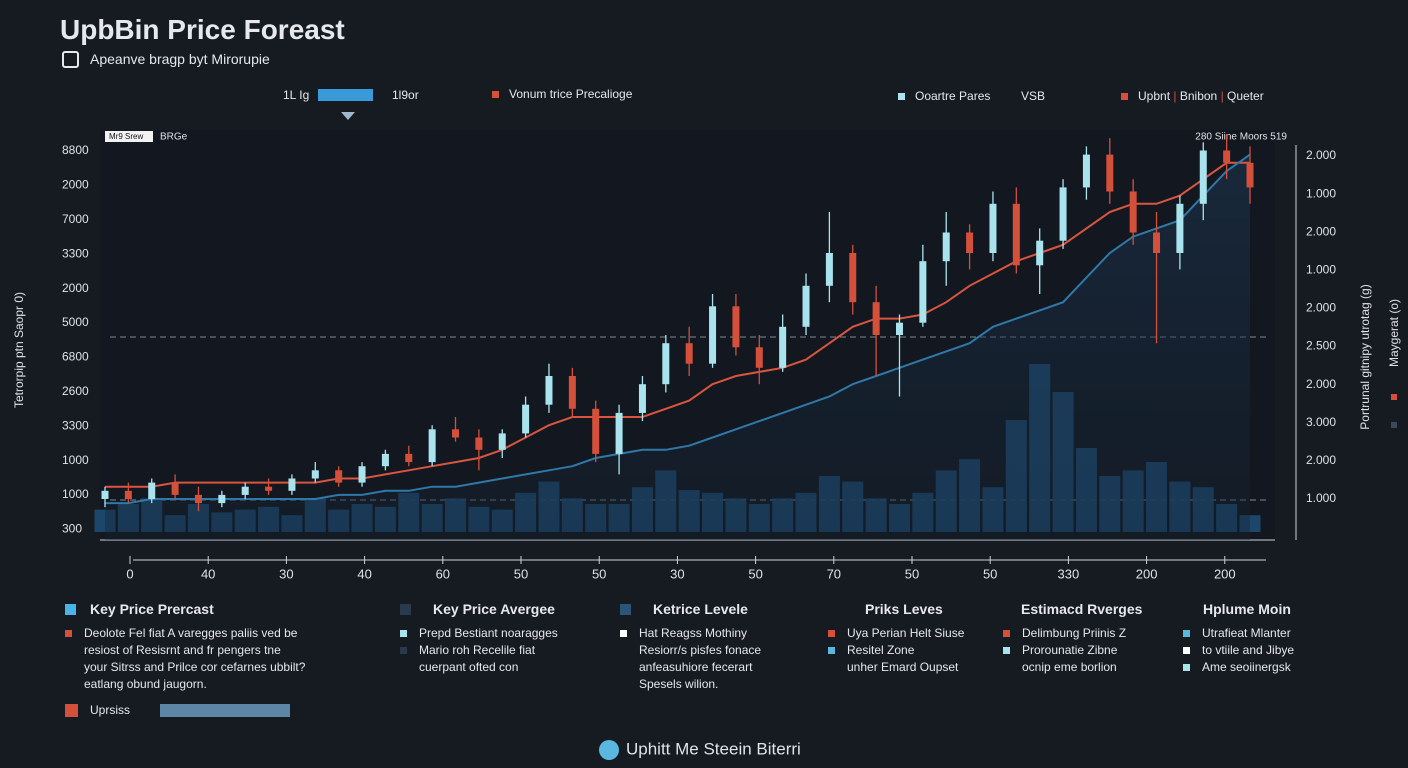  Describe the element at coordinates (19, 350) in the screenshot. I see `y-axis-title: Tetrorpip ptn Saopr 0)` at that location.